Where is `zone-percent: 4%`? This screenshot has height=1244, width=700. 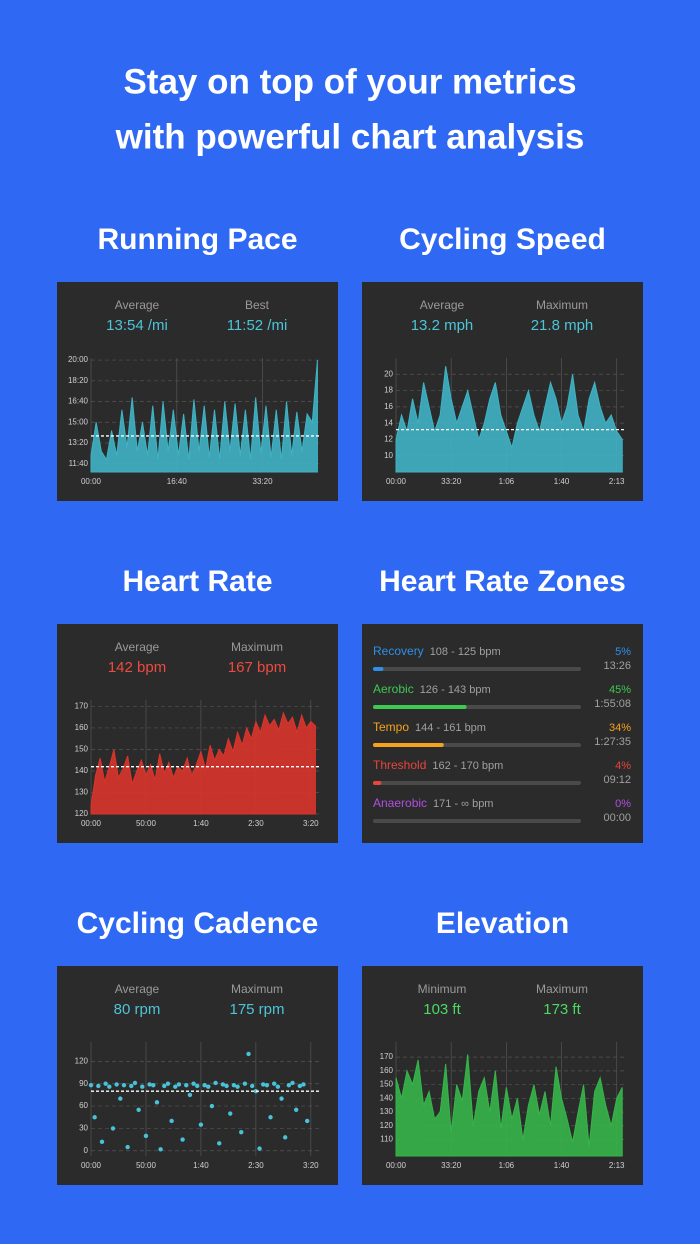 zone-percent: 4% is located at coordinates (623, 766).